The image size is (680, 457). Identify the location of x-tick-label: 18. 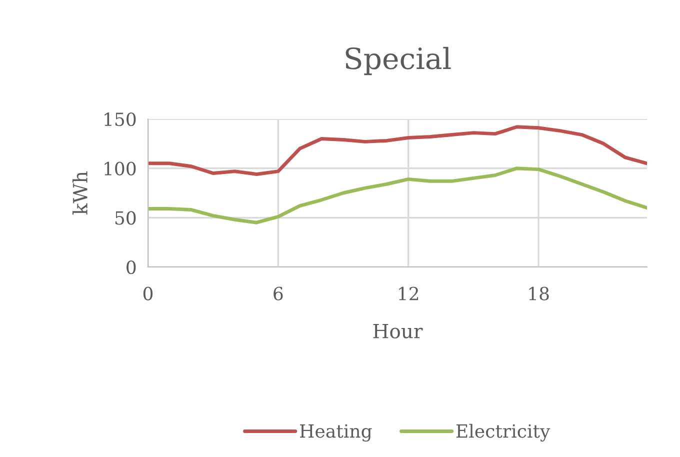
(539, 293).